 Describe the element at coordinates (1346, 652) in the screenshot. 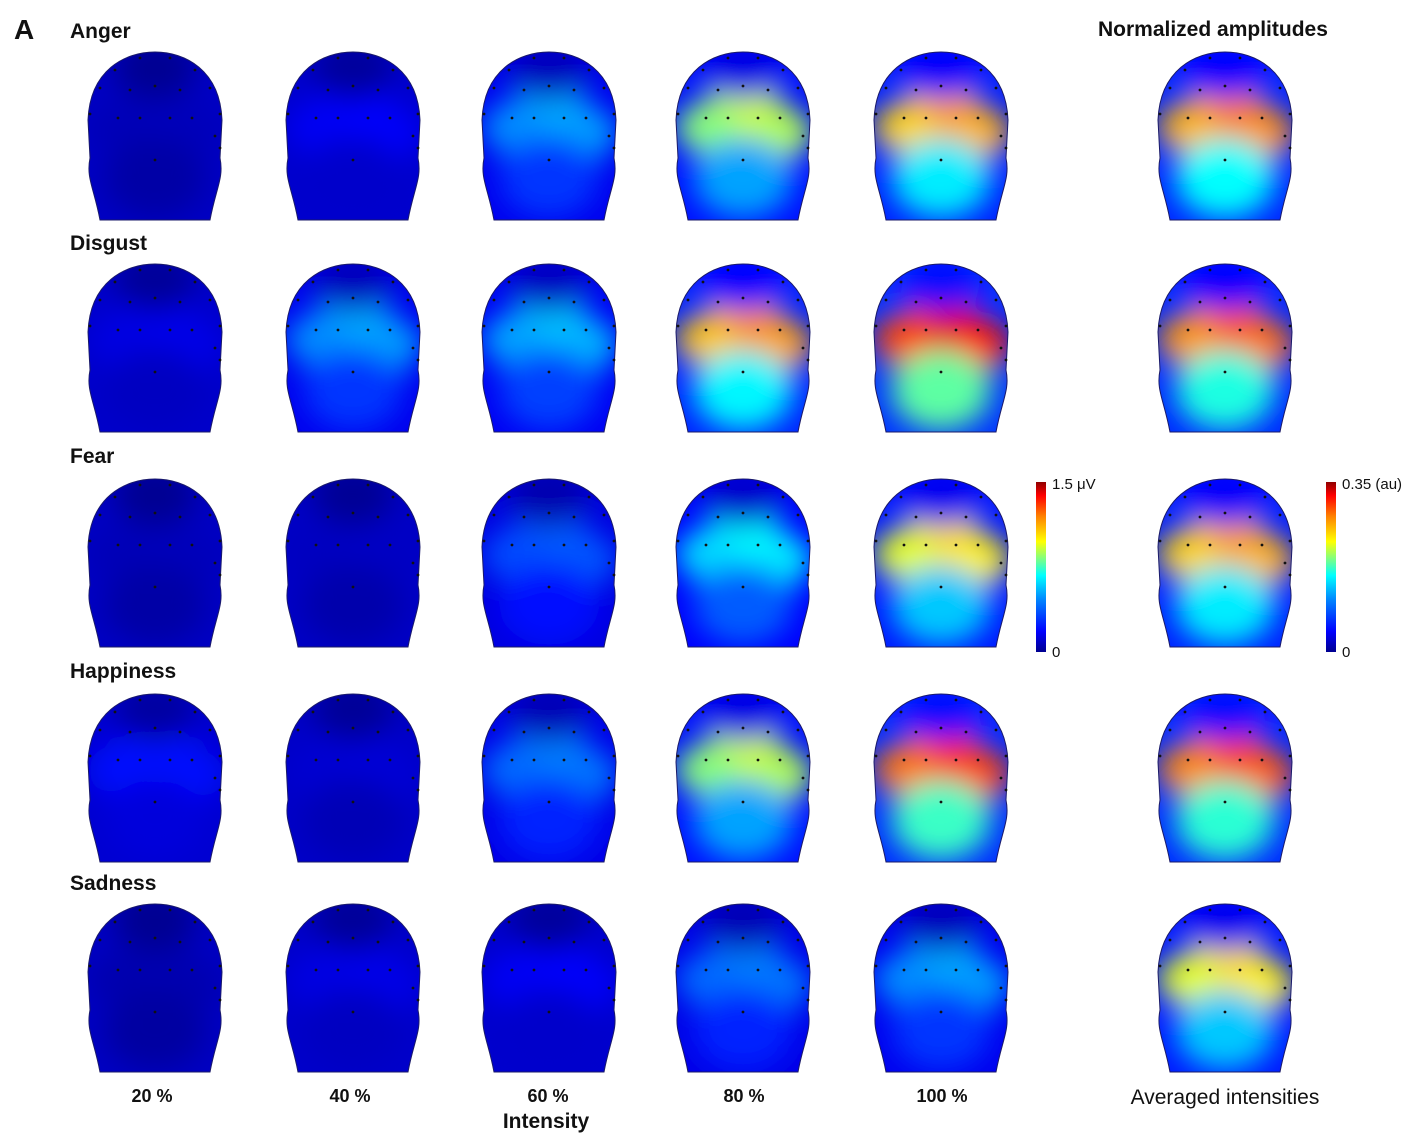

I see `colorbar-au-min: 0` at that location.